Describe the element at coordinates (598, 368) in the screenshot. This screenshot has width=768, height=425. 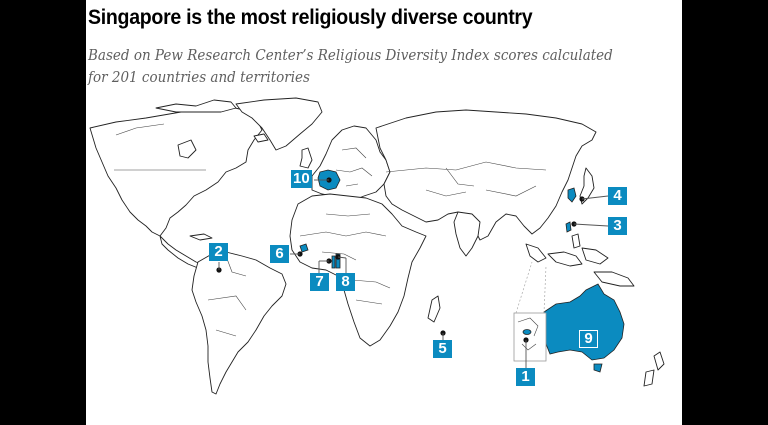
I see `tasmania` at that location.